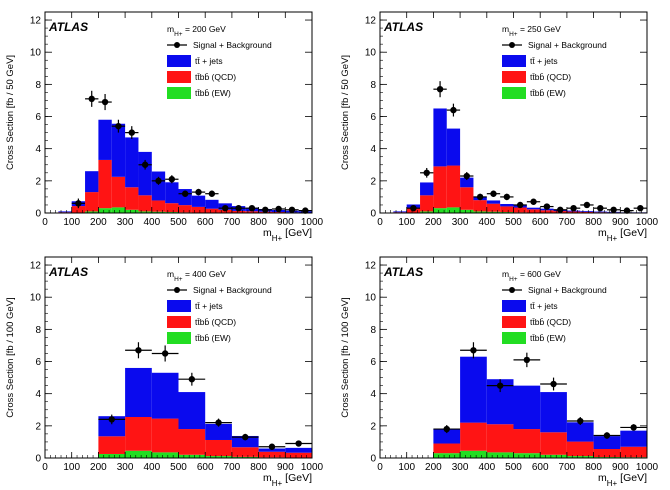  What do you see at coordinates (531, 276) in the screenshot?
I see `mass-label: mH+ = 600 GeV` at bounding box center [531, 276].